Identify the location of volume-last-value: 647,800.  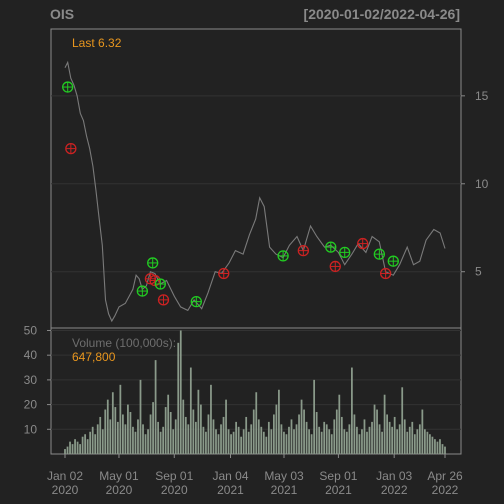
(94, 357).